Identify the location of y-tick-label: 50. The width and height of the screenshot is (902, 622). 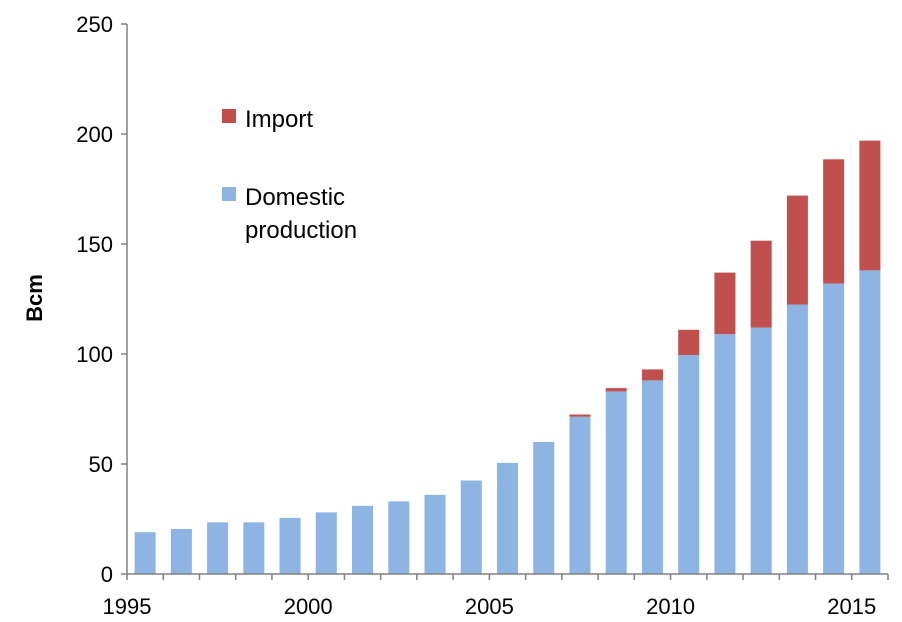
(101, 464).